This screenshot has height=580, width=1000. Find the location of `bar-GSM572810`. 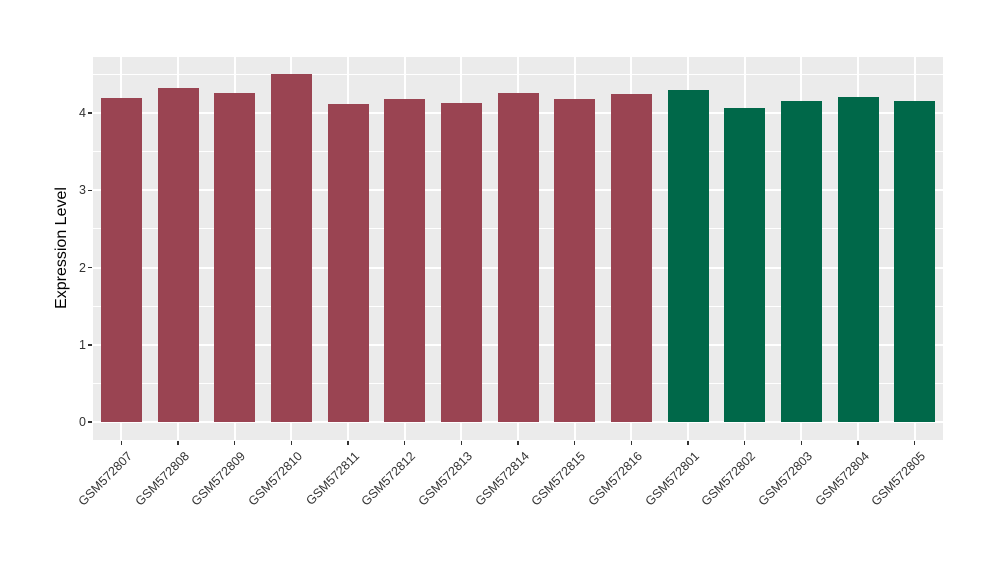

bar-GSM572810 is located at coordinates (291, 247).